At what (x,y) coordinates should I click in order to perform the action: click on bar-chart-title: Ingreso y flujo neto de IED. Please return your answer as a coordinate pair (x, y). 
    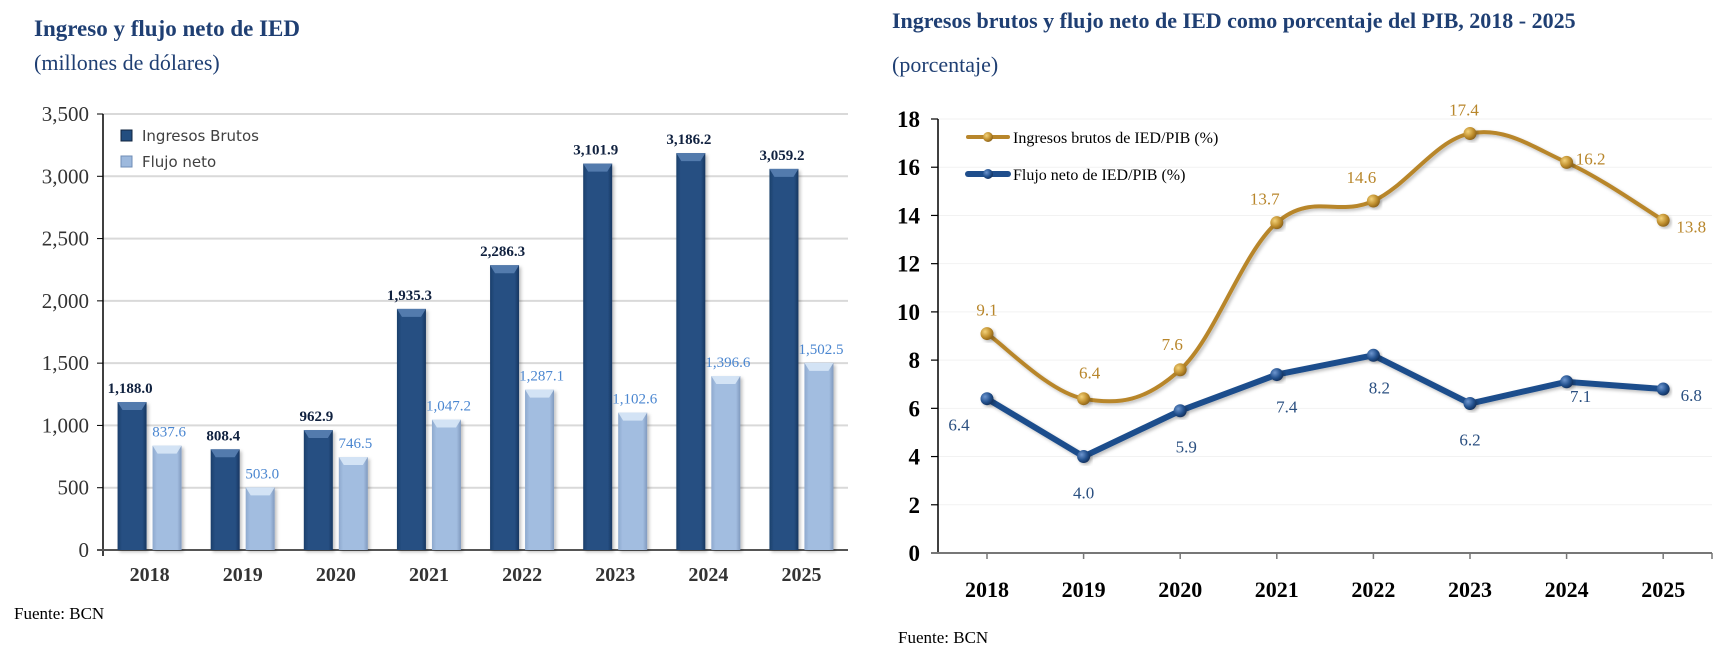
    Looking at the image, I should click on (167, 28).